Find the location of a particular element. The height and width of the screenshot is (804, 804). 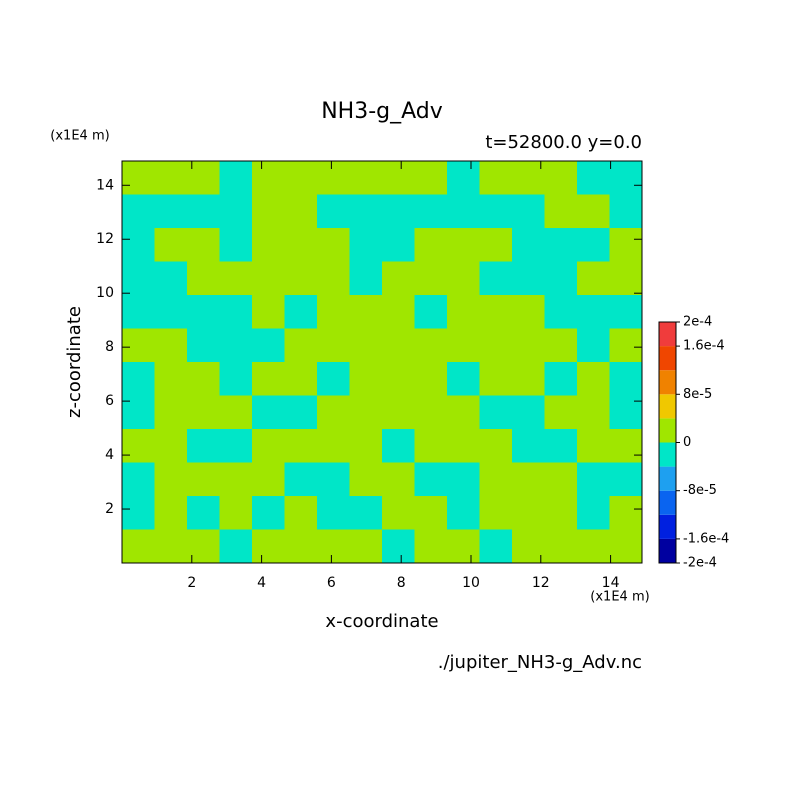

x-tick-label: 14 is located at coordinates (611, 583).